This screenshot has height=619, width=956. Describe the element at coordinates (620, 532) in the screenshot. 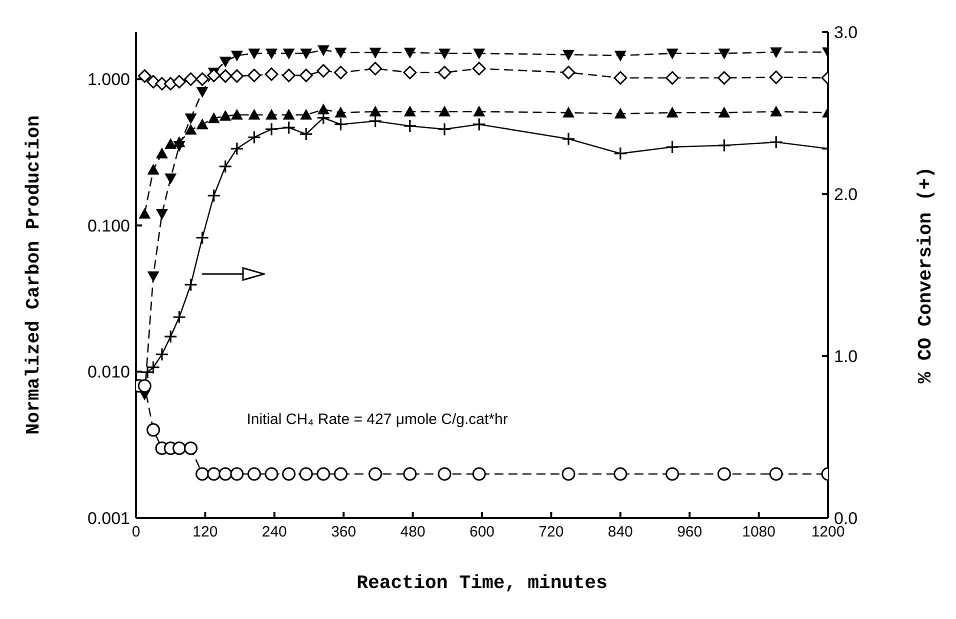

I see `x-tick-label: 840` at that location.